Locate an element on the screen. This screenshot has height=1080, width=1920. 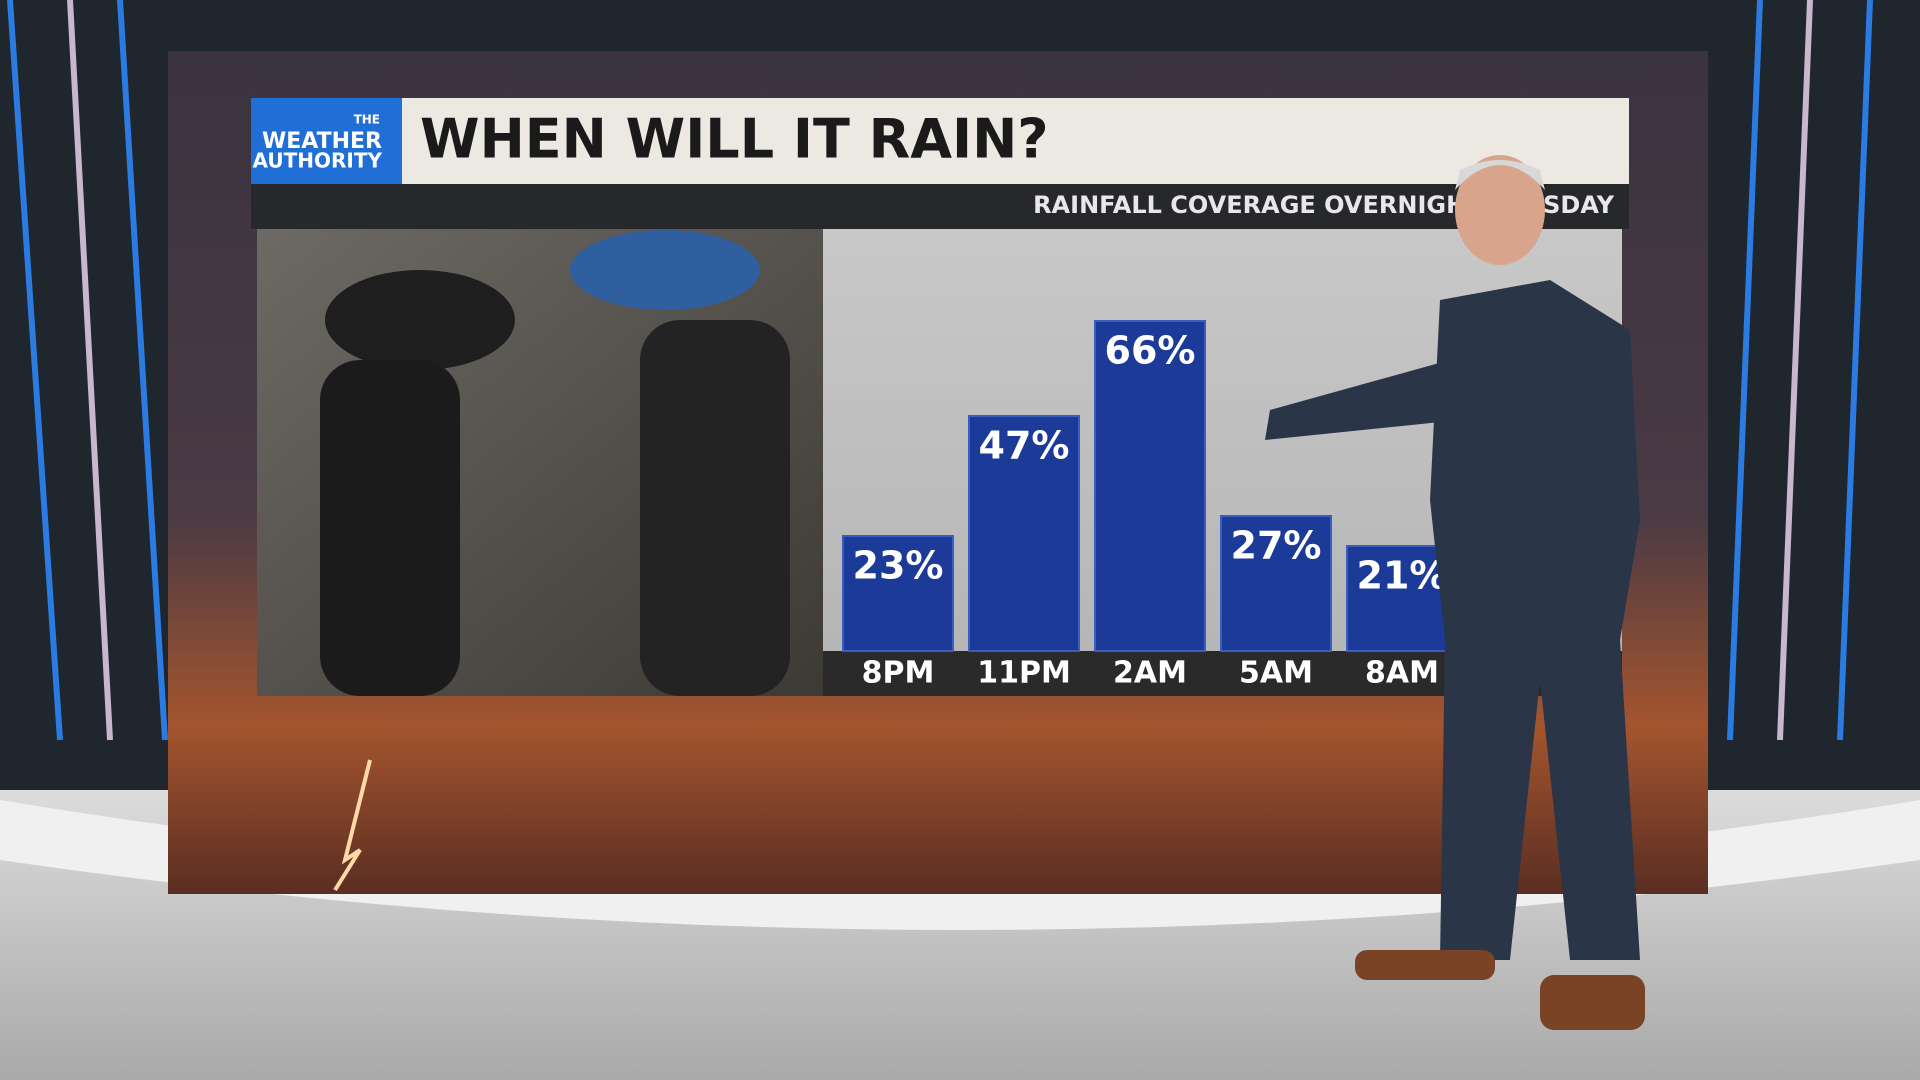
value-label: 23% is located at coordinates (898, 566).